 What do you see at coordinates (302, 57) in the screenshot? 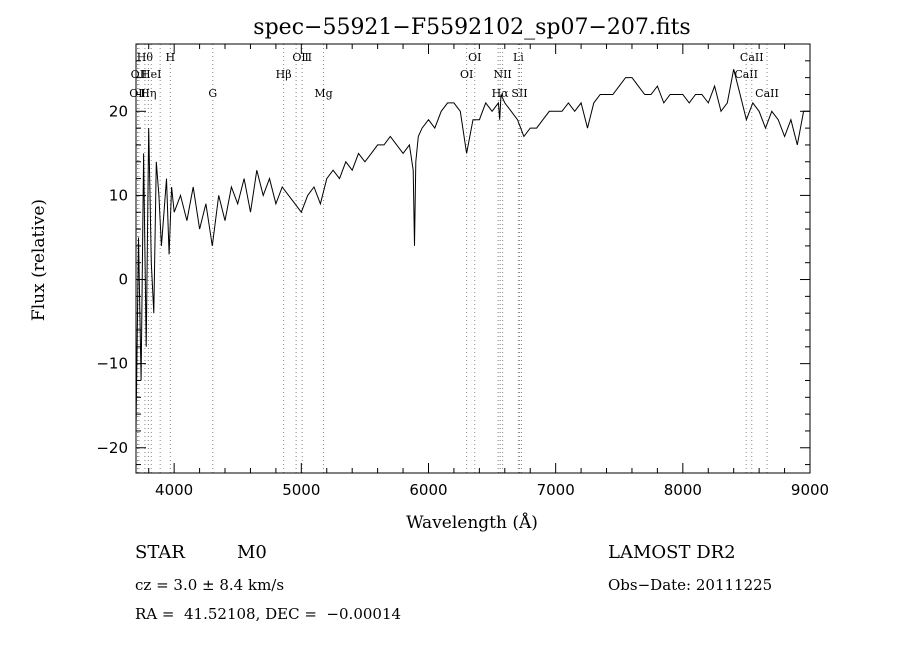
I see `line-marker-label: OⅢ` at bounding box center [302, 57].